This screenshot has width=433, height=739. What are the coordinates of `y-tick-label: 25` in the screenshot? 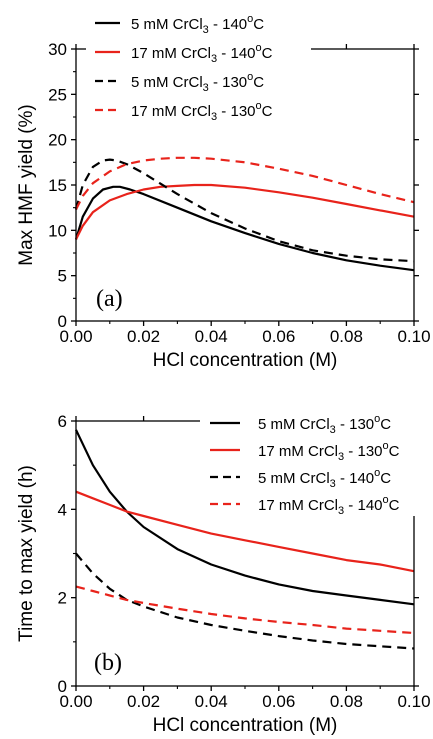 It's located at (57, 94).